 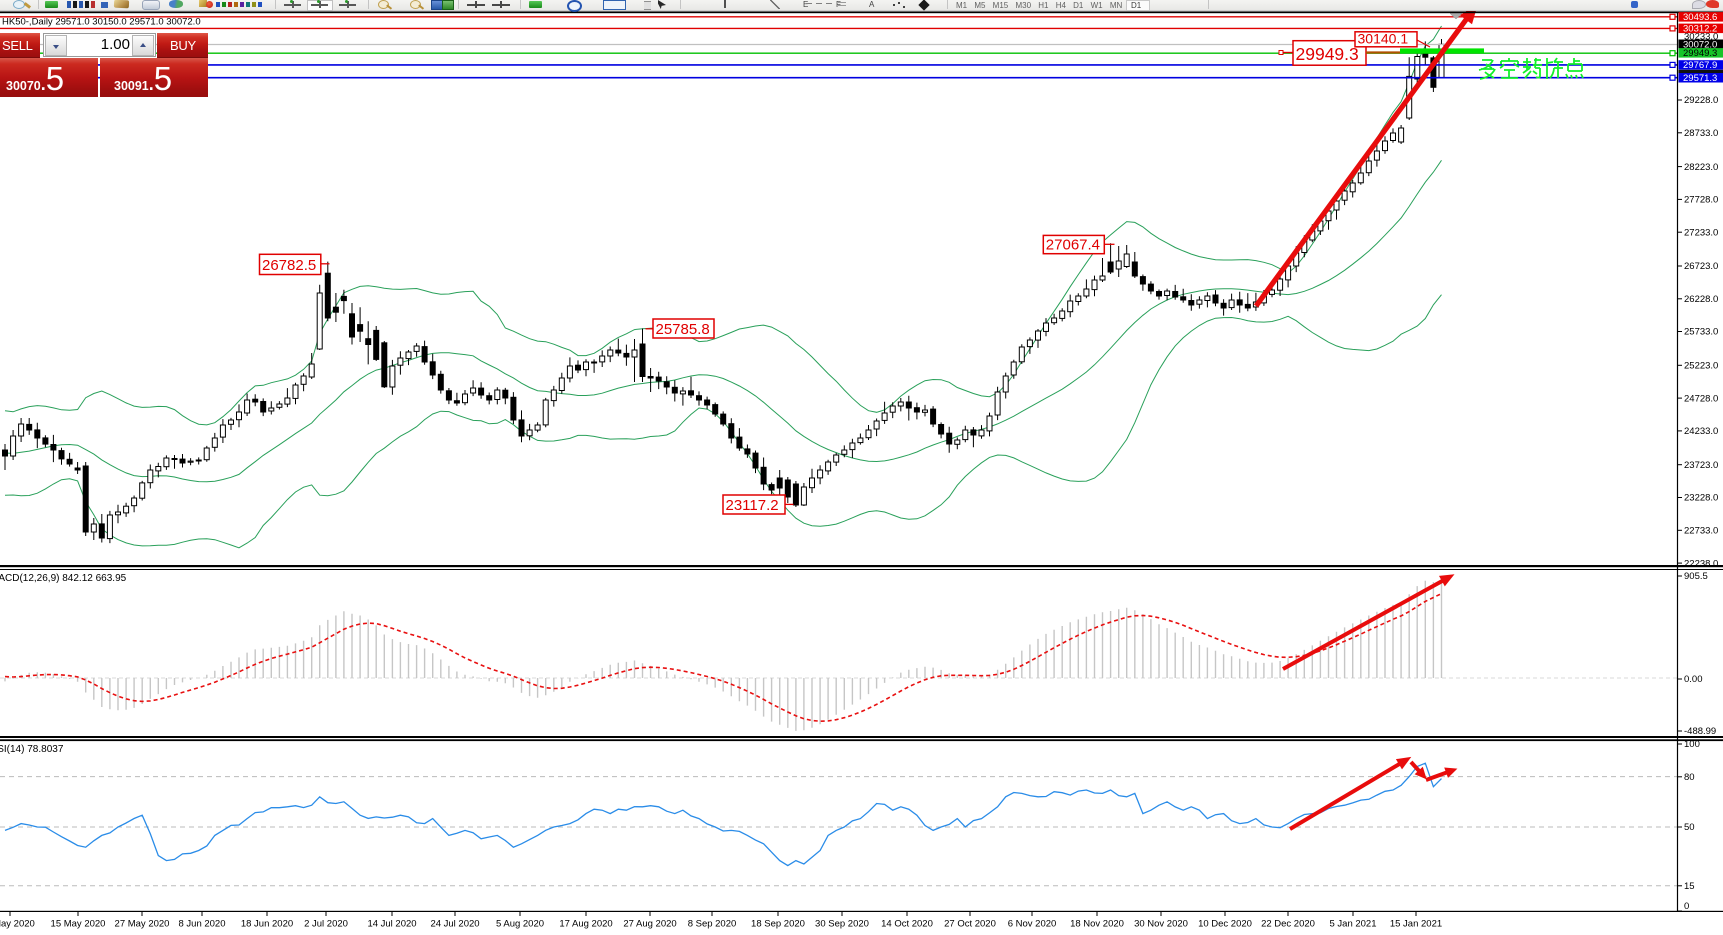 What do you see at coordinates (649, 924) in the screenshot?
I see `svg-text: 27 Aug 2020` at bounding box center [649, 924].